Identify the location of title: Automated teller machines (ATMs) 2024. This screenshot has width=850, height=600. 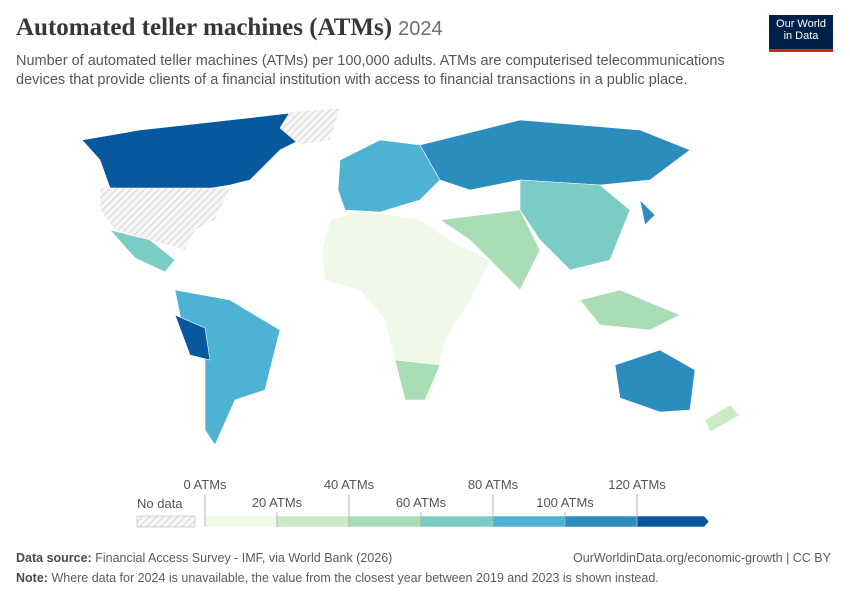
(229, 28).